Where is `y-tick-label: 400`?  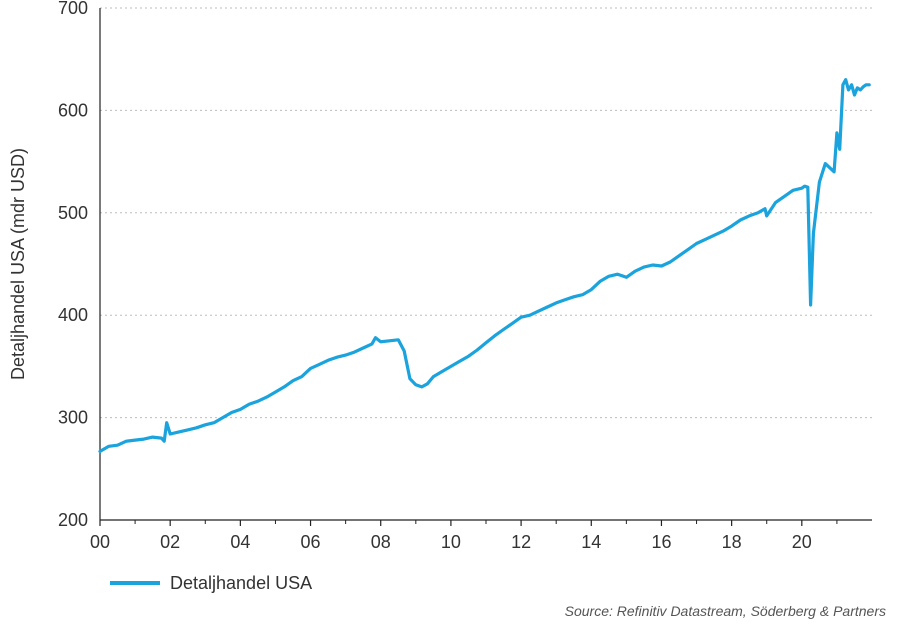 y-tick-label: 400 is located at coordinates (73, 315).